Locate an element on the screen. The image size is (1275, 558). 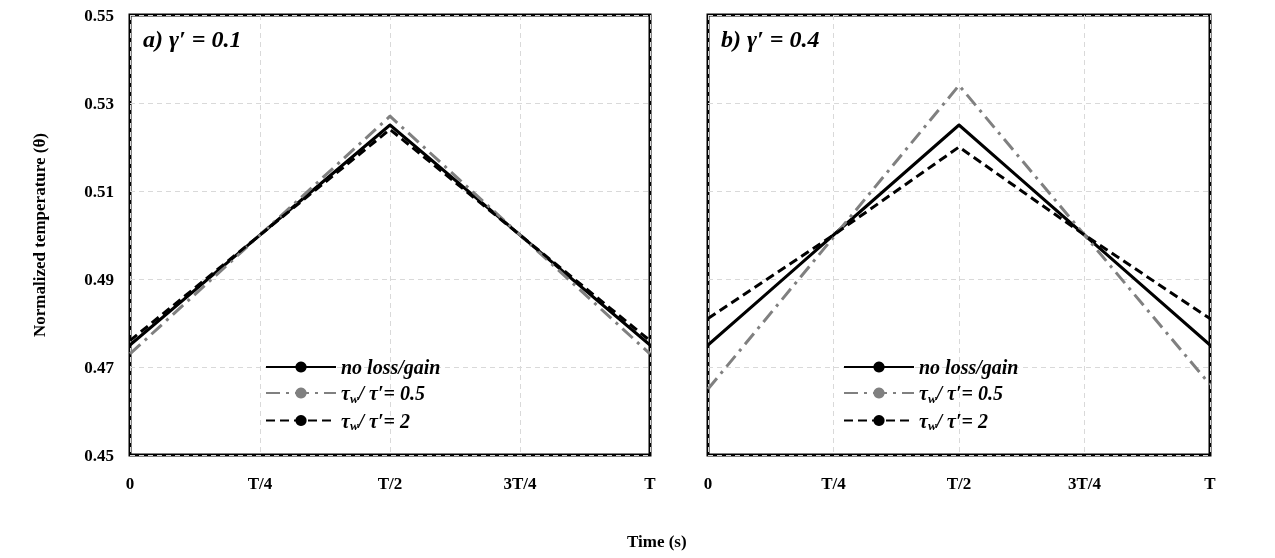
y-tick-label: 0.55 is located at coordinates (99, 15).